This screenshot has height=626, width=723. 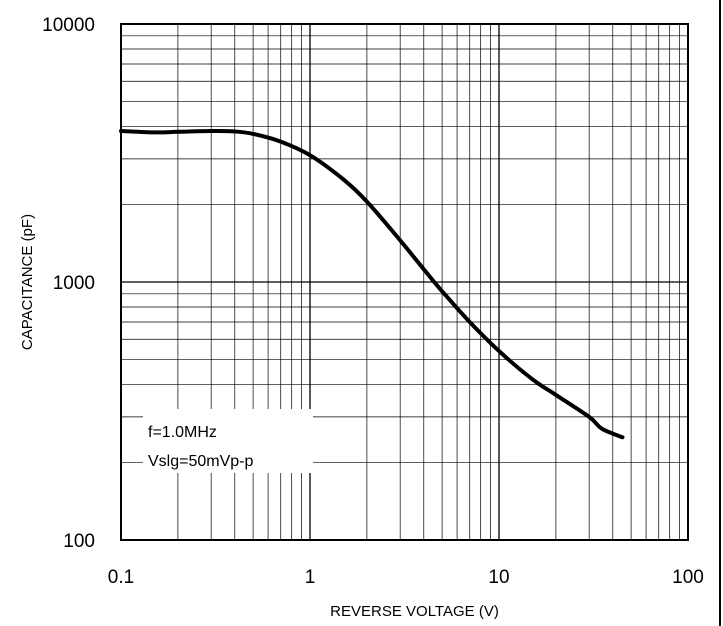 What do you see at coordinates (121, 577) in the screenshot?
I see `x-tick-label: 0.1` at bounding box center [121, 577].